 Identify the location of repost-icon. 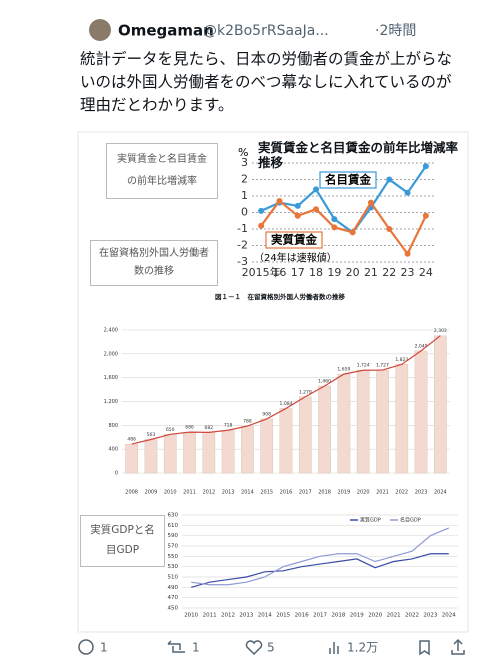
(176, 646).